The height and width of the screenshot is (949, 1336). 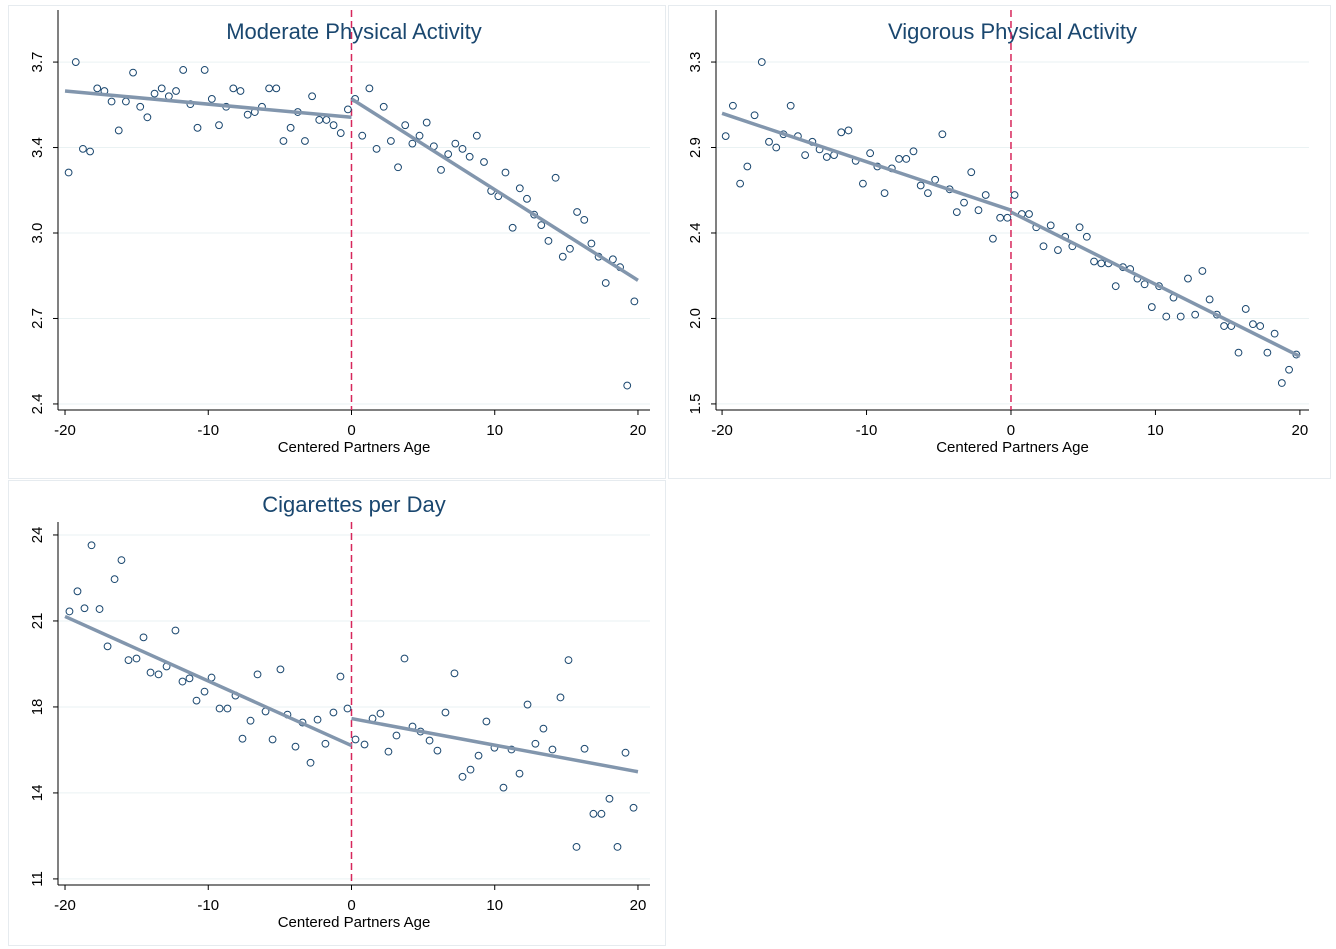 I want to click on y-tick-label: 2.0, so click(x=695, y=318).